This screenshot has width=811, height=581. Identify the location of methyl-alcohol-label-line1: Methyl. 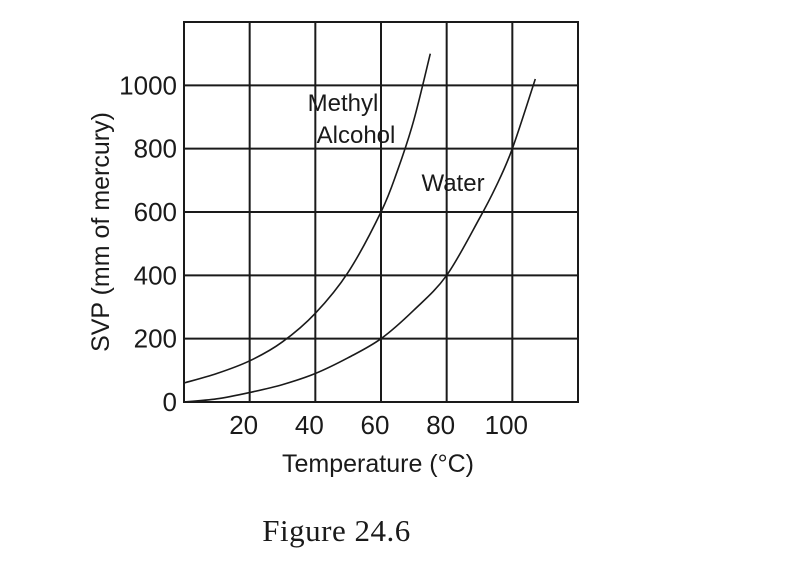
(343, 103).